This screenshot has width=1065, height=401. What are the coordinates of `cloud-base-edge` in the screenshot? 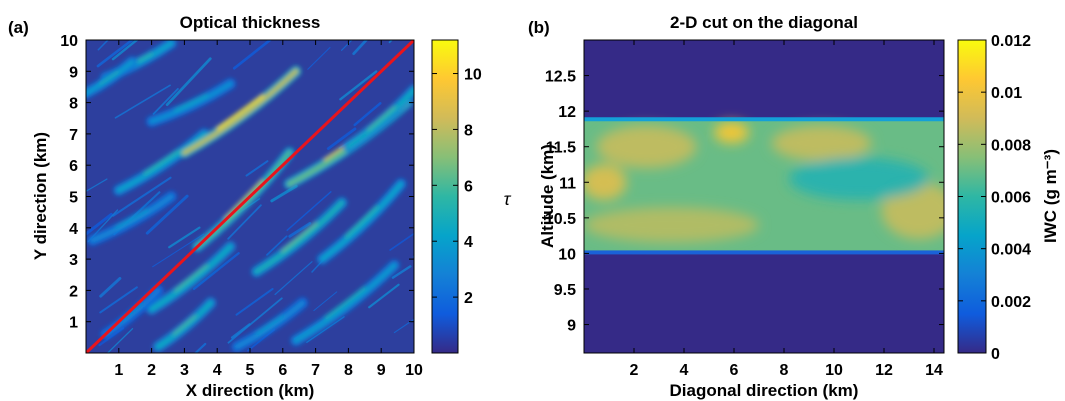 It's located at (764, 252).